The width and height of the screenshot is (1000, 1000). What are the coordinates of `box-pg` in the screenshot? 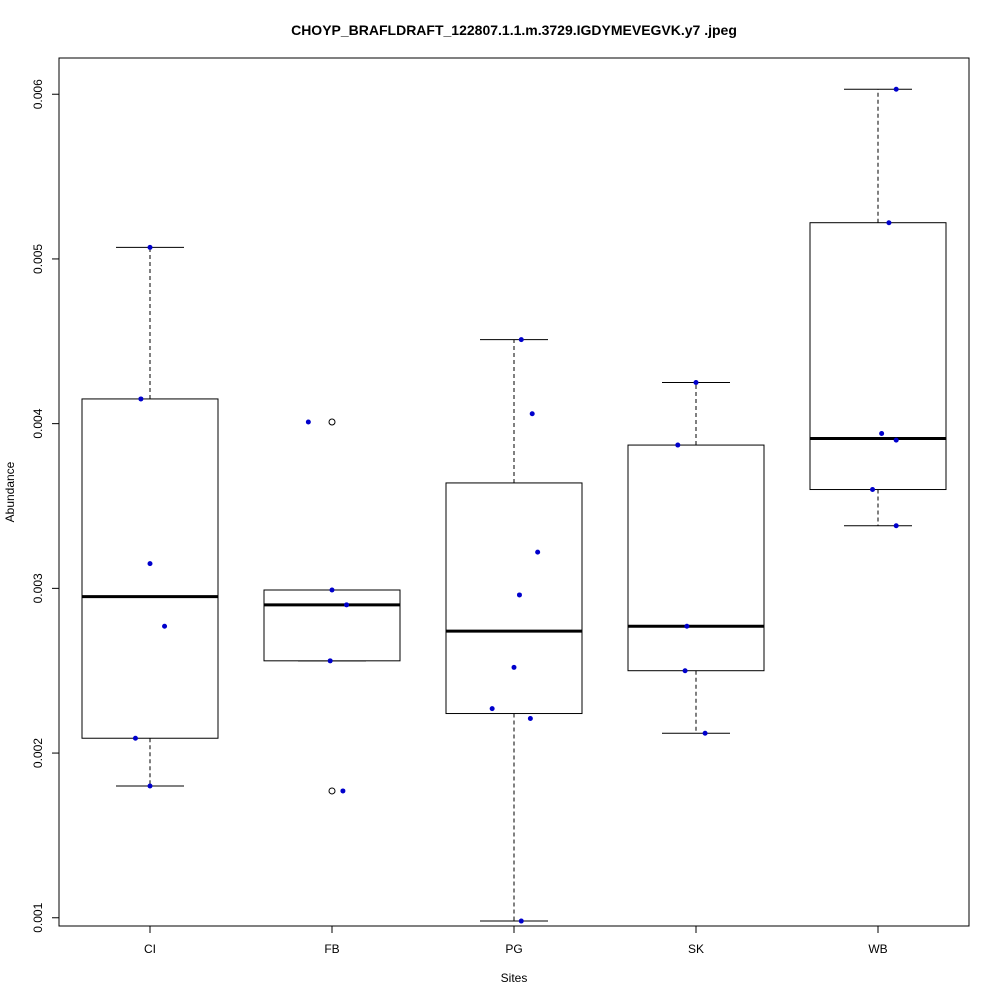 It's located at (514, 630).